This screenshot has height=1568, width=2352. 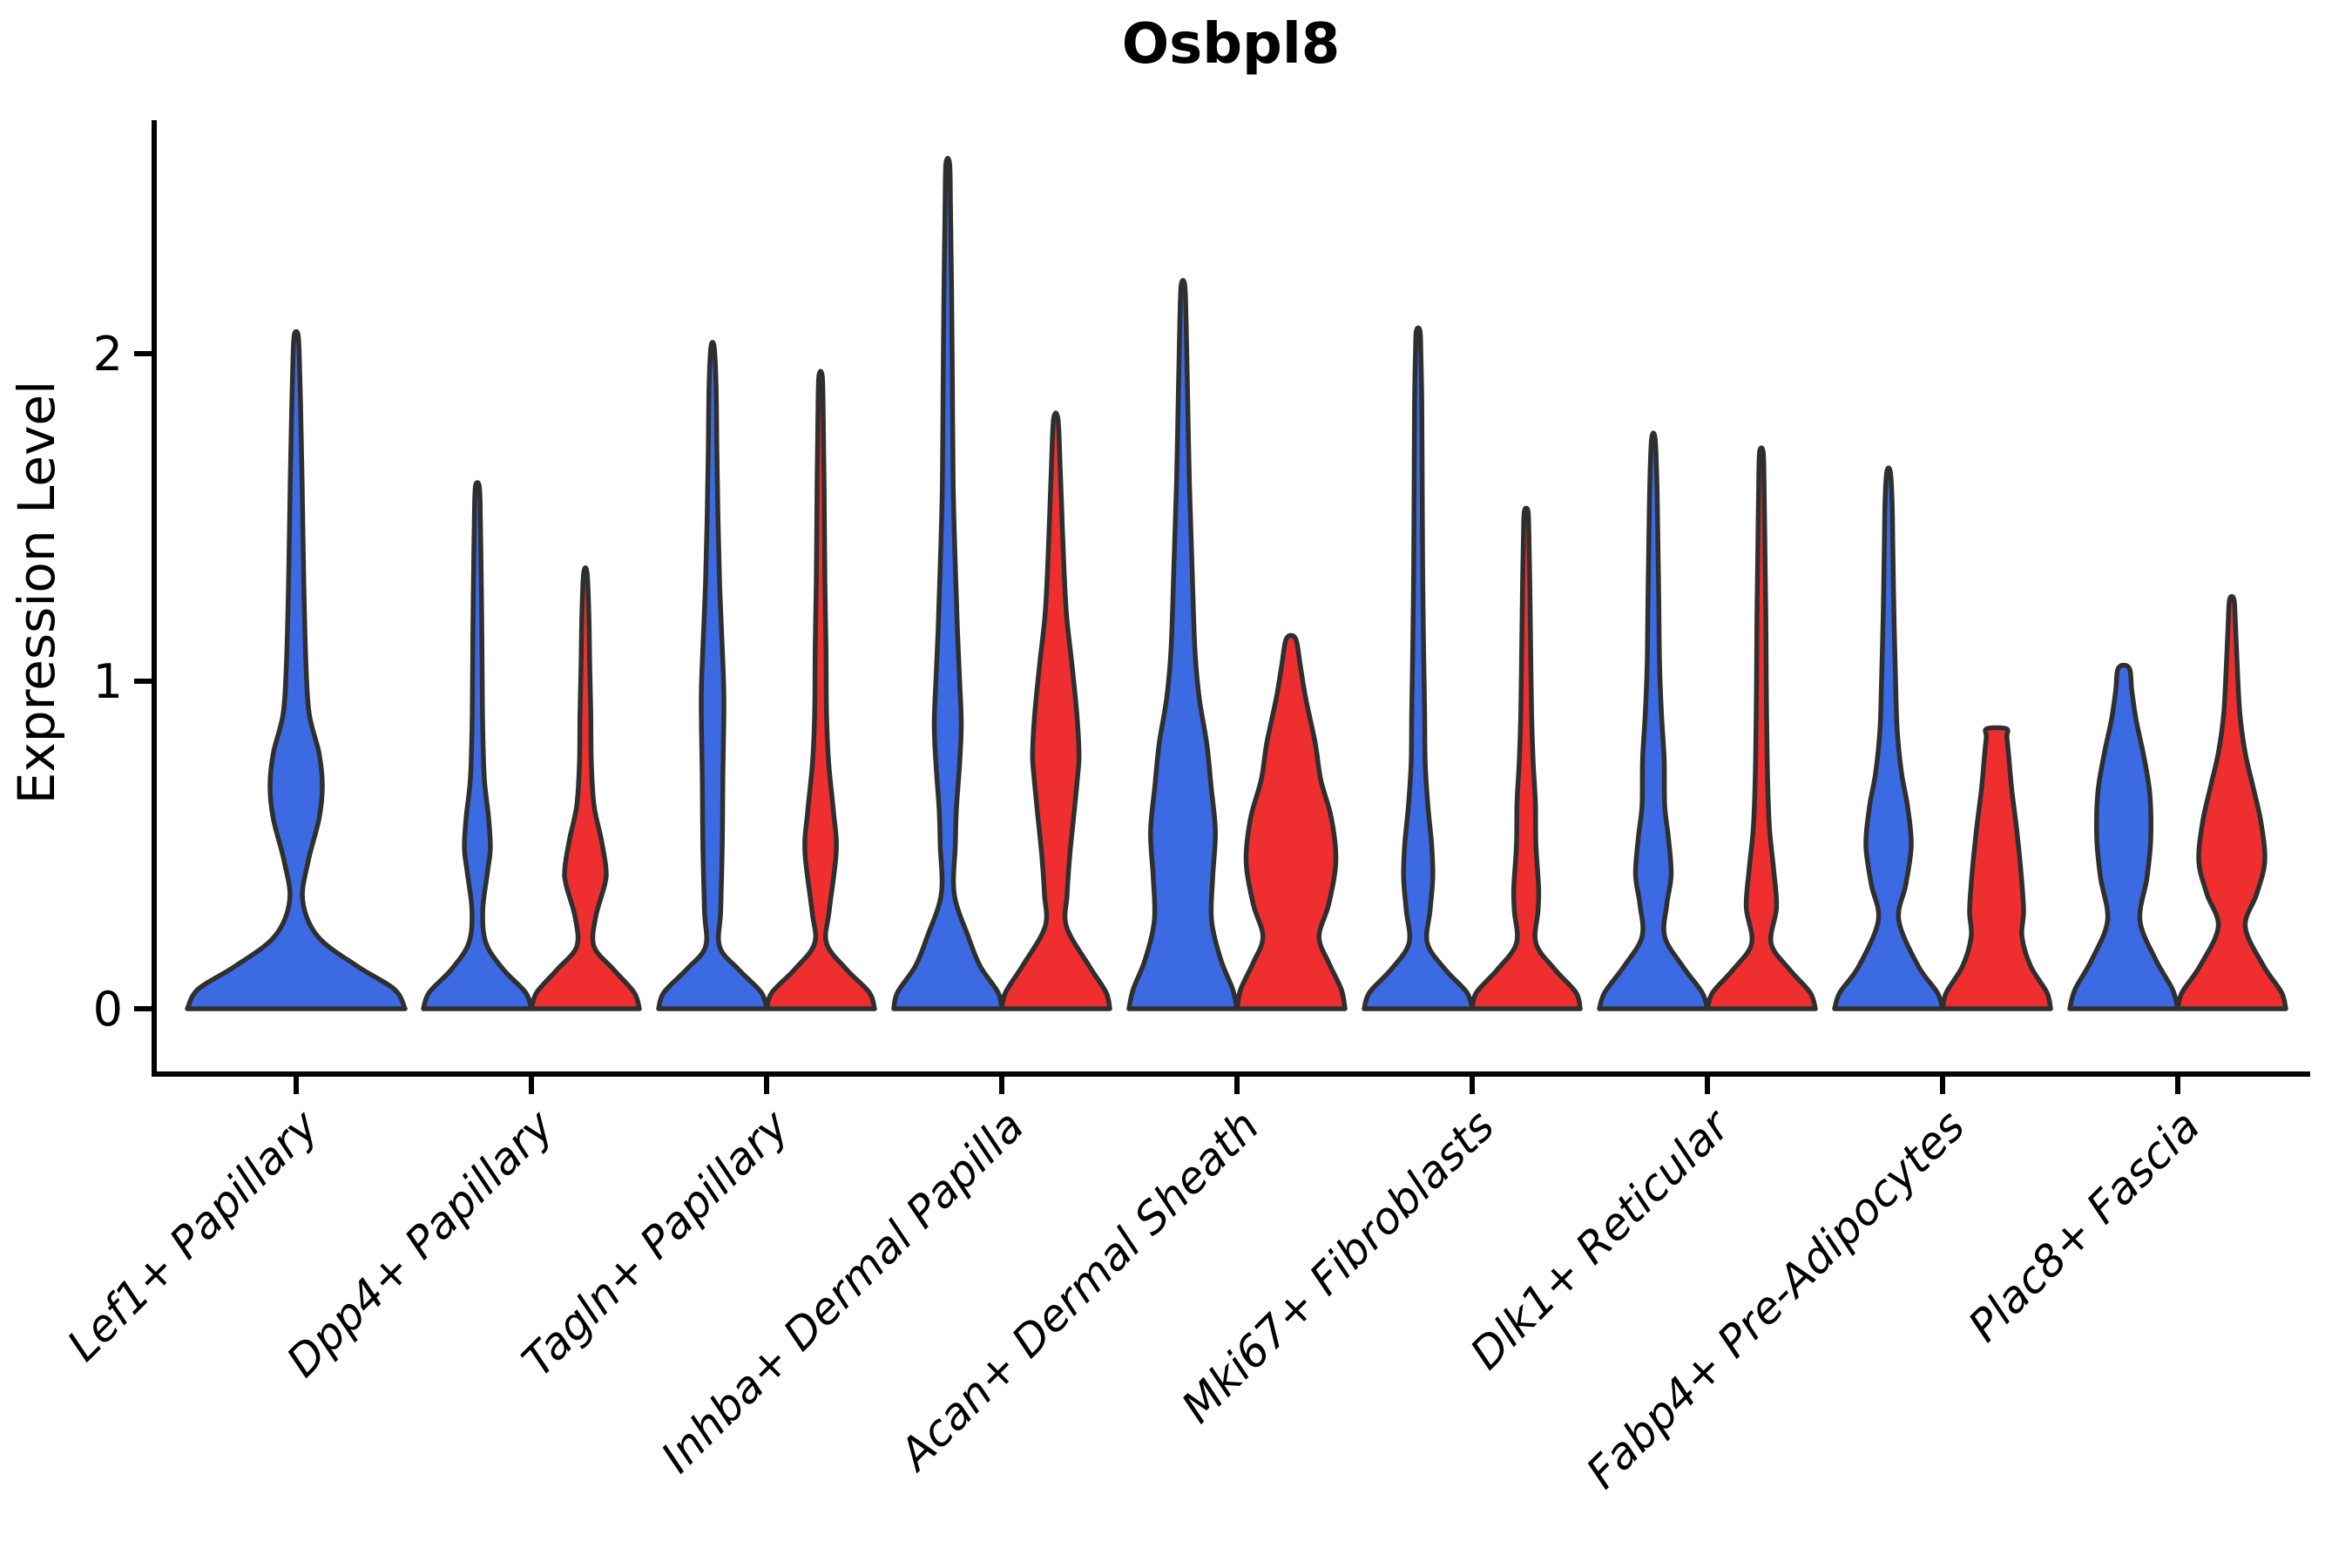 I want to click on y-axis-label: Expression Level, so click(x=36, y=592).